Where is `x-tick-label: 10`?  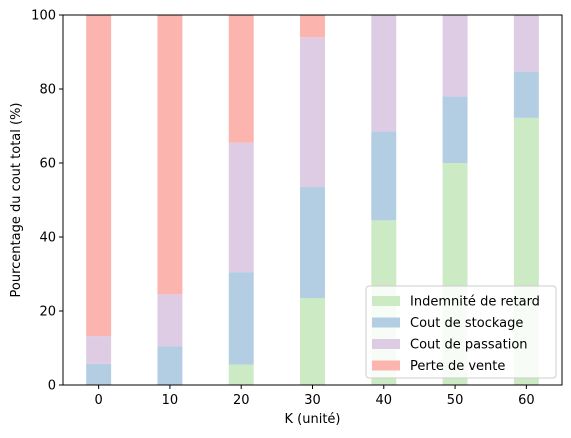
x-tick-label: 10 is located at coordinates (170, 400).